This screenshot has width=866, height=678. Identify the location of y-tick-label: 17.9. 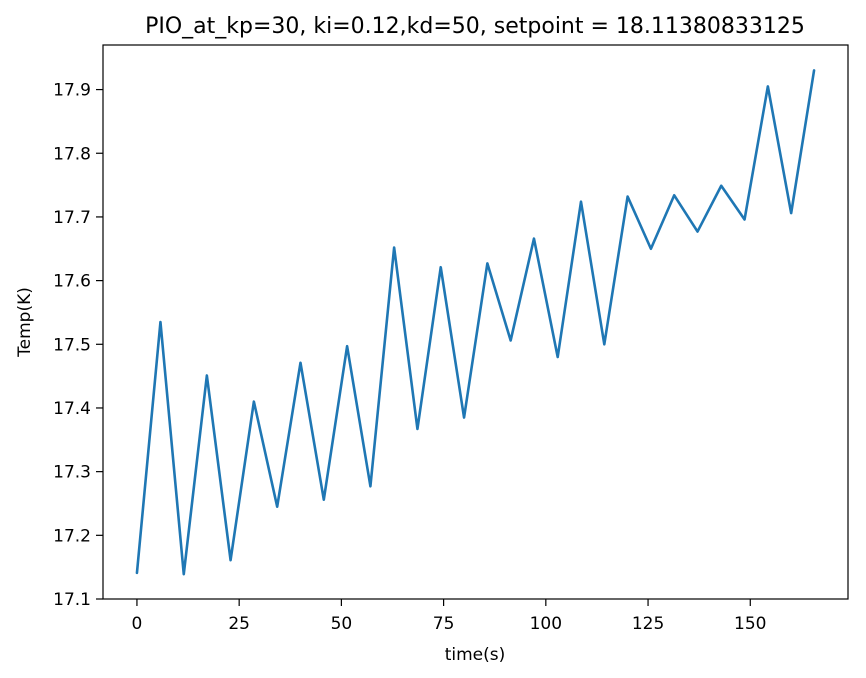
(72, 91).